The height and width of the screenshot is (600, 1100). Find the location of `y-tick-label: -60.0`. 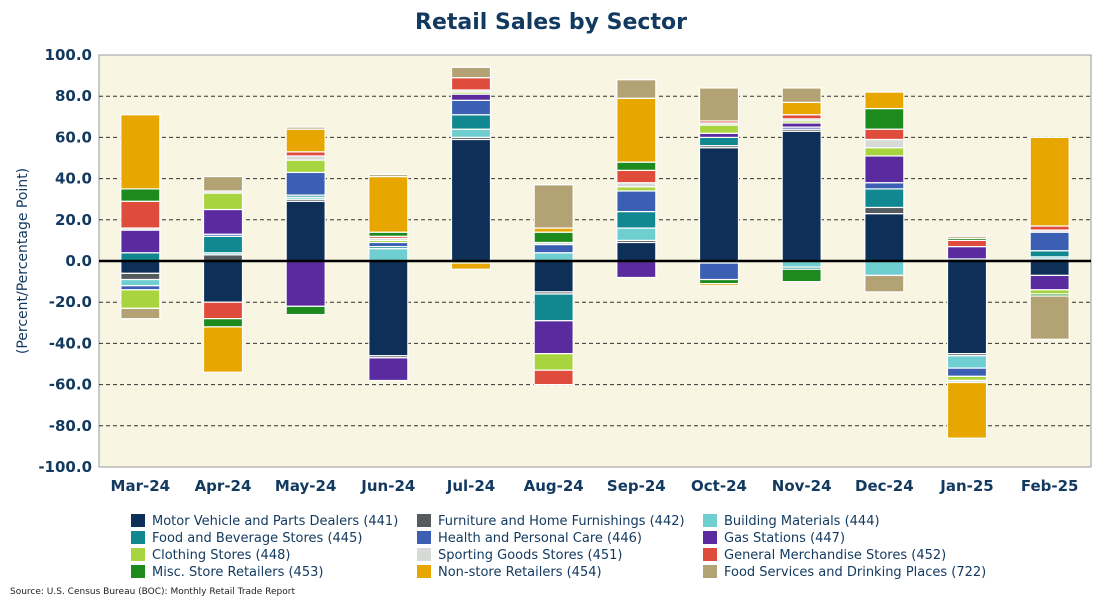

y-tick-label: -60.0 is located at coordinates (70, 385).